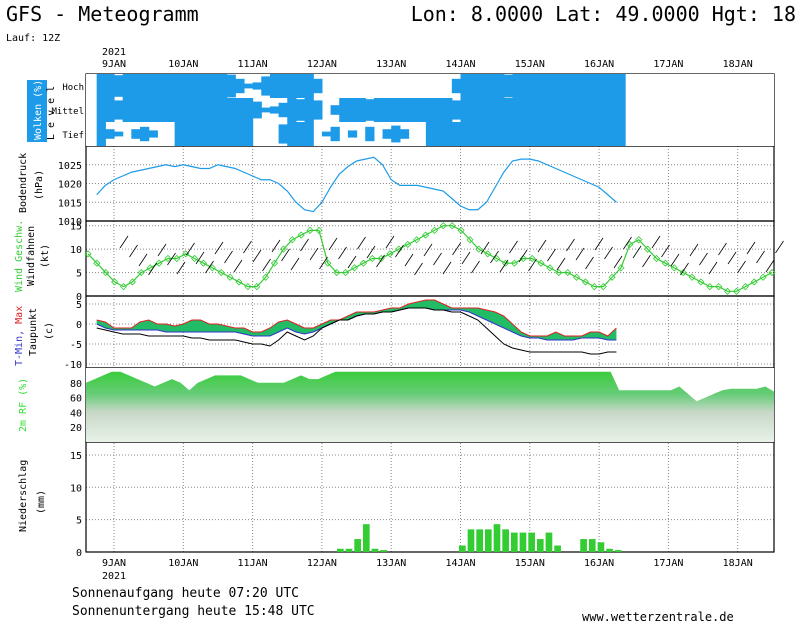 This screenshot has width=800, height=625. Describe the element at coordinates (19, 315) in the screenshot. I see `tmax-label: Max` at that location.